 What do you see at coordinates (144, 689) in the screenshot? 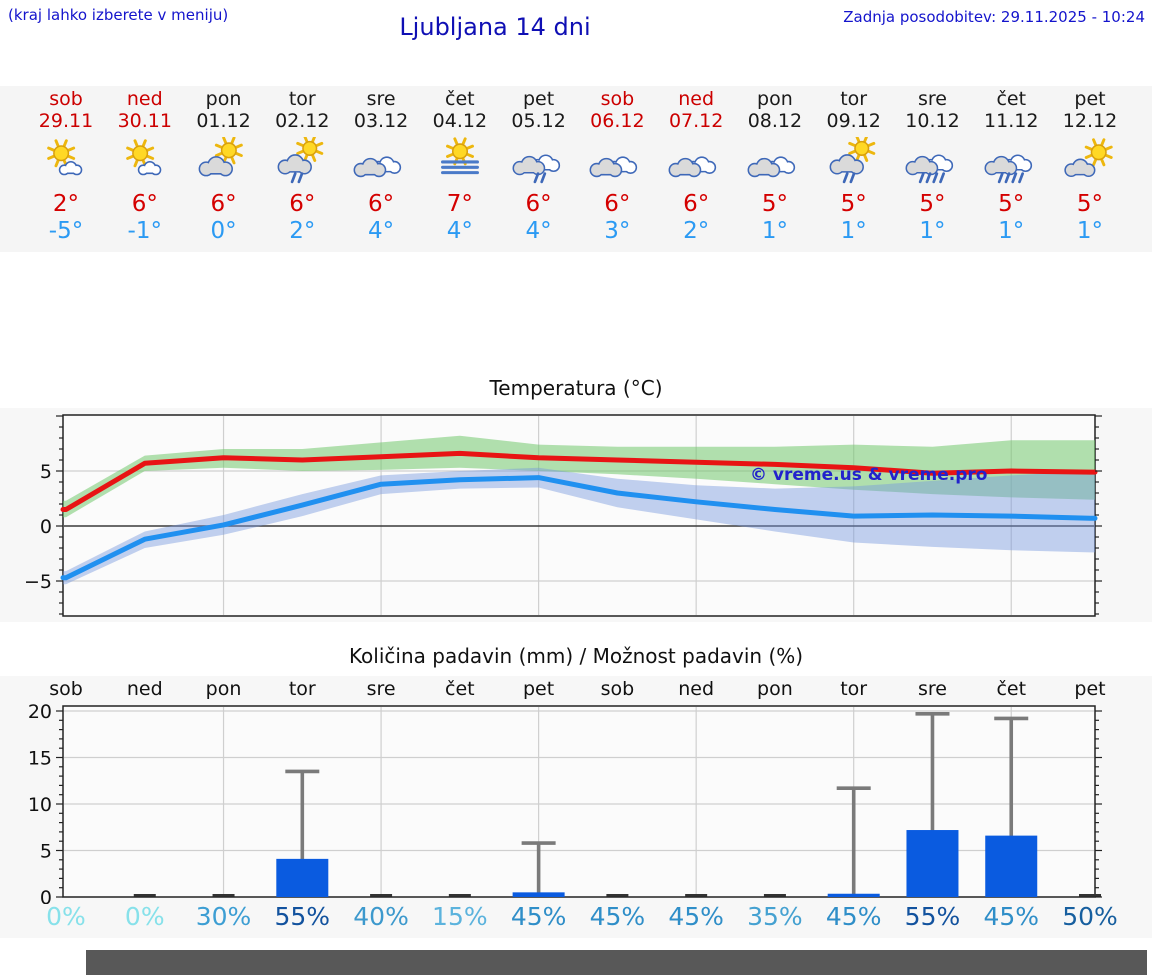
I see `precip-day-label: ned` at bounding box center [144, 689].